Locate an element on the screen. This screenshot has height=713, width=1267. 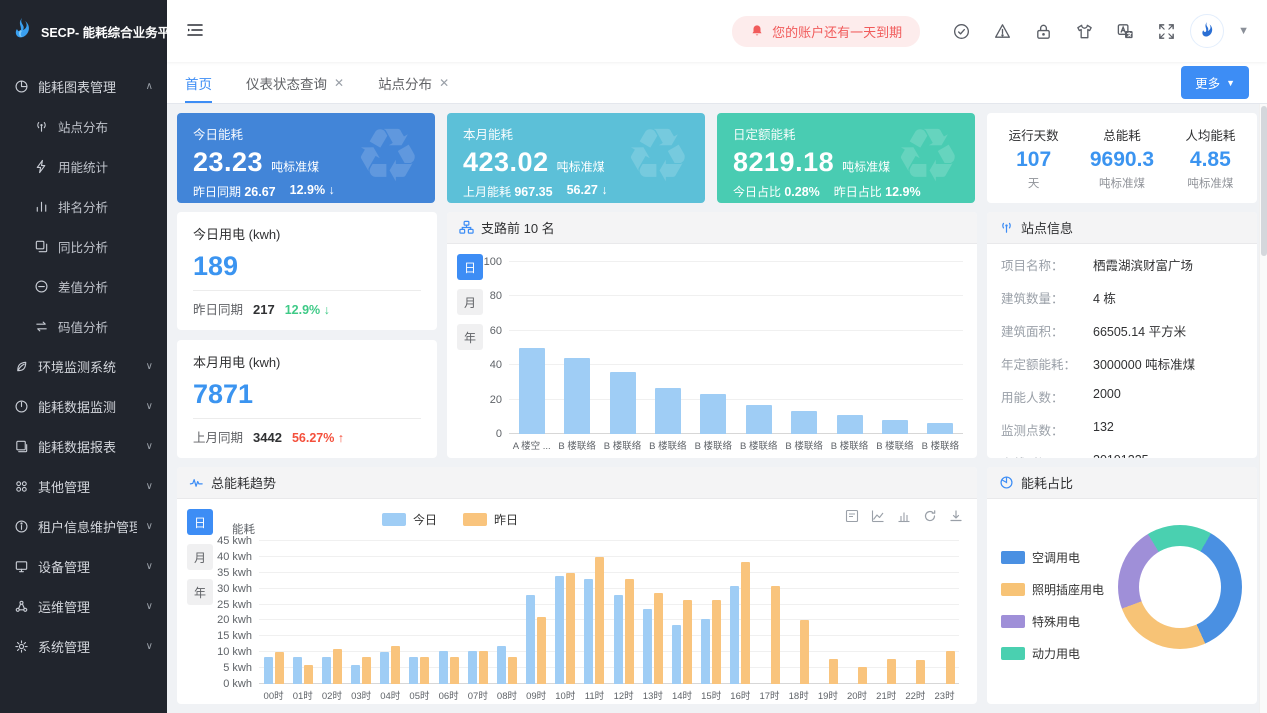
sidebar-subitem-4: 差值分析 is located at coordinates (83, 286).